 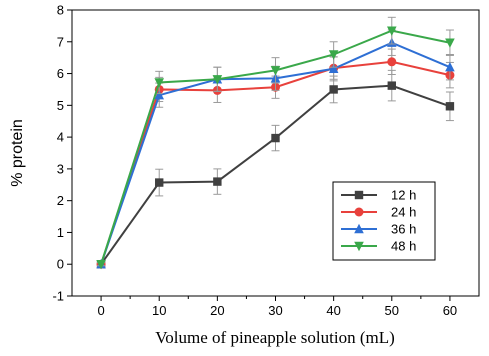 I want to click on legend-box, so click(x=384, y=221).